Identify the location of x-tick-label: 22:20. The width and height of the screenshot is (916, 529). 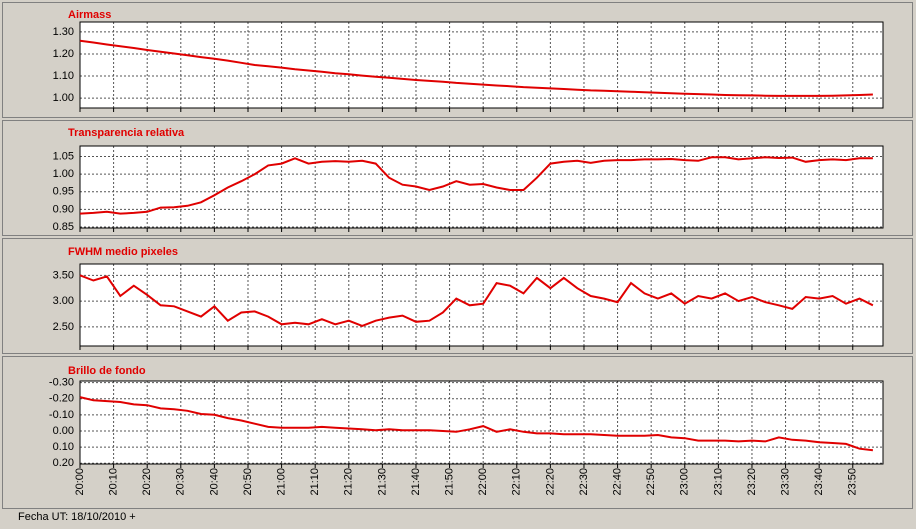
(550, 482).